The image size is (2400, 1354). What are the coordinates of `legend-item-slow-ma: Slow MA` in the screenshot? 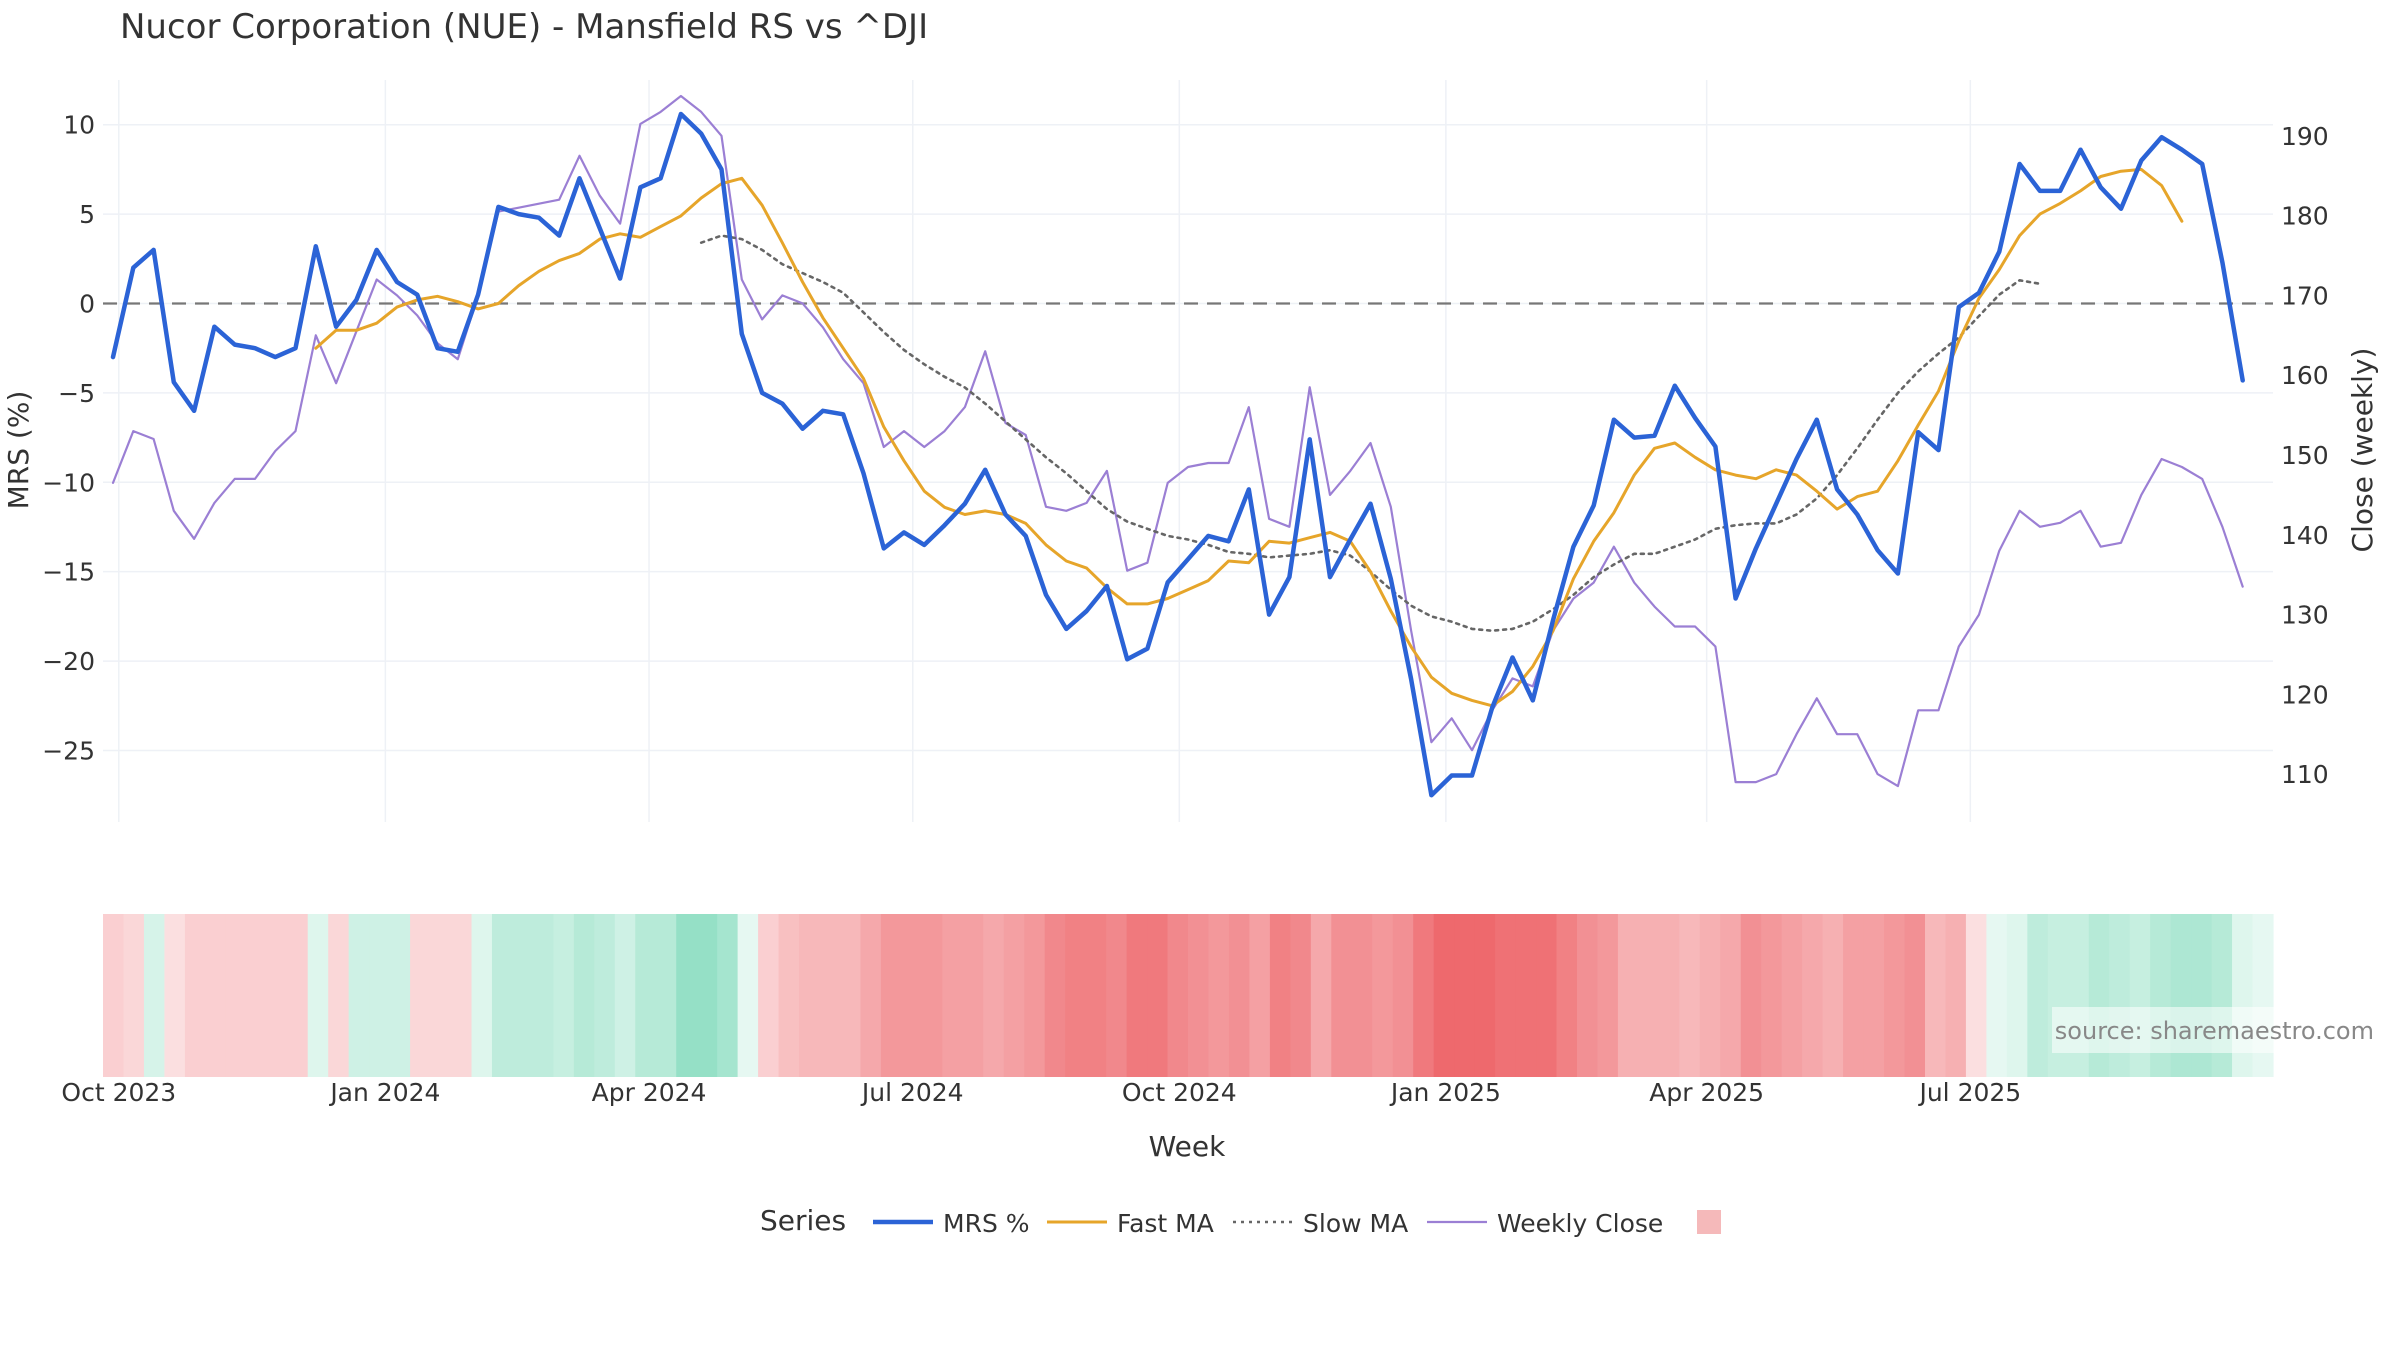 It's located at (1320, 1223).